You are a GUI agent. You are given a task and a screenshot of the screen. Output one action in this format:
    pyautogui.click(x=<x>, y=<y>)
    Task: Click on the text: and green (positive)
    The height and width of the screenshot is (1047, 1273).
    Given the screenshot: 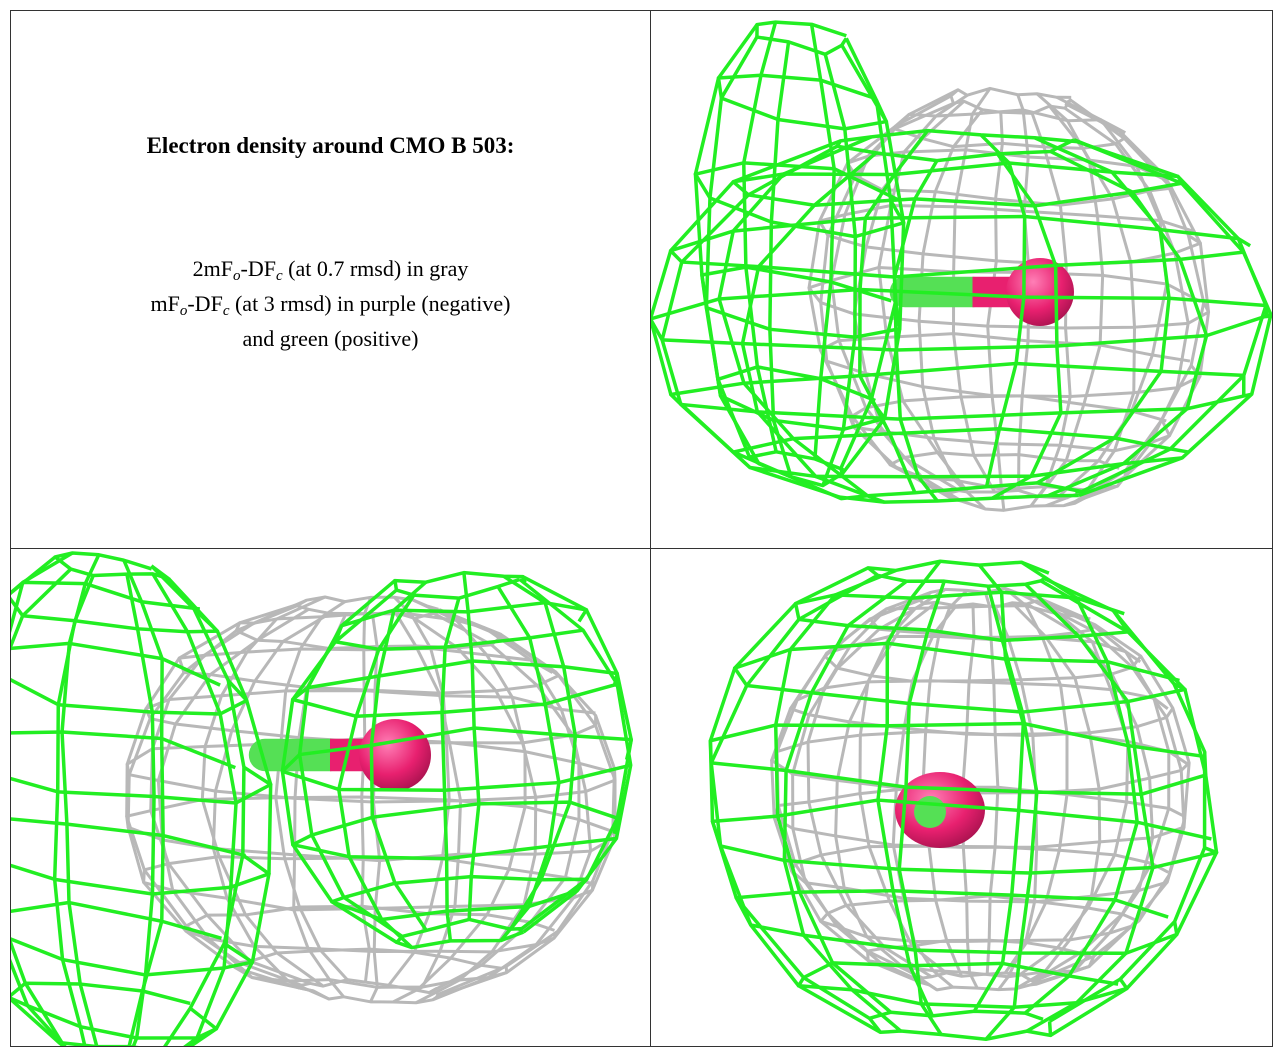 What is the action you would take?
    pyautogui.click(x=330, y=338)
    